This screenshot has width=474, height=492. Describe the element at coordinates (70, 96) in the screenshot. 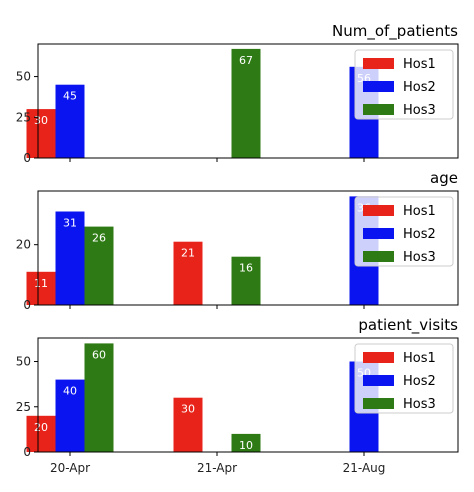

I see `data-label: 45` at that location.